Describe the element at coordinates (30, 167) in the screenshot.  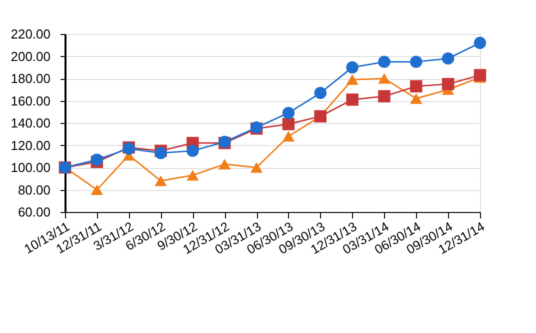
I see `y-tick-label: 100.00` at that location.